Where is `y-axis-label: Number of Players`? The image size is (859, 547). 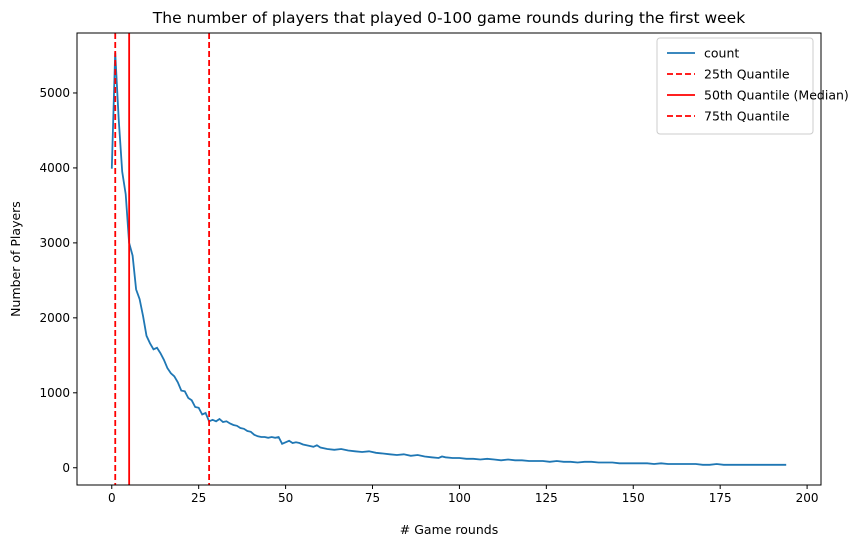 y-axis-label: Number of Players is located at coordinates (15, 259).